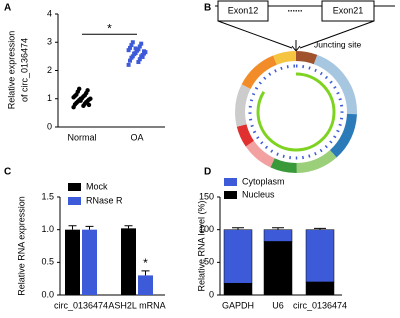  Describe the element at coordinates (47, 262) in the screenshot. I see `y-tick-label: 0.5` at that location.